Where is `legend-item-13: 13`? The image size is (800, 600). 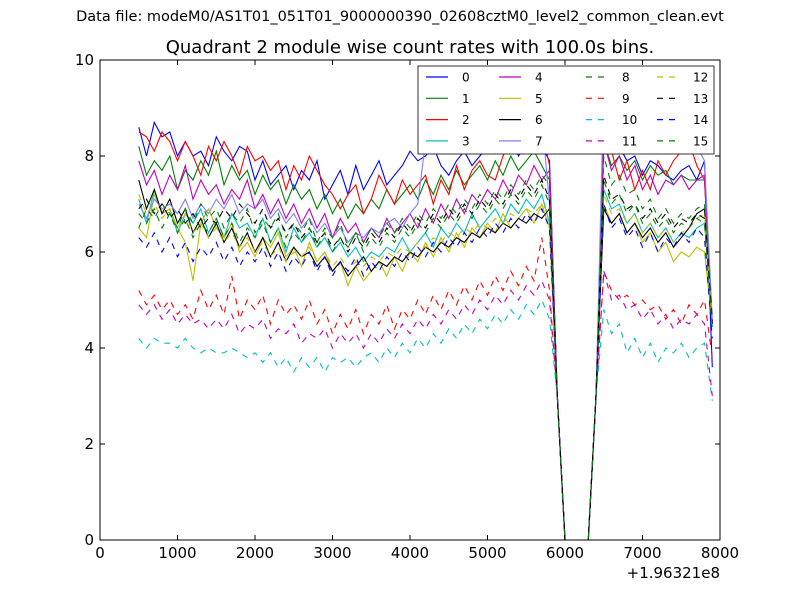 legend-item-13: 13 is located at coordinates (682, 99).